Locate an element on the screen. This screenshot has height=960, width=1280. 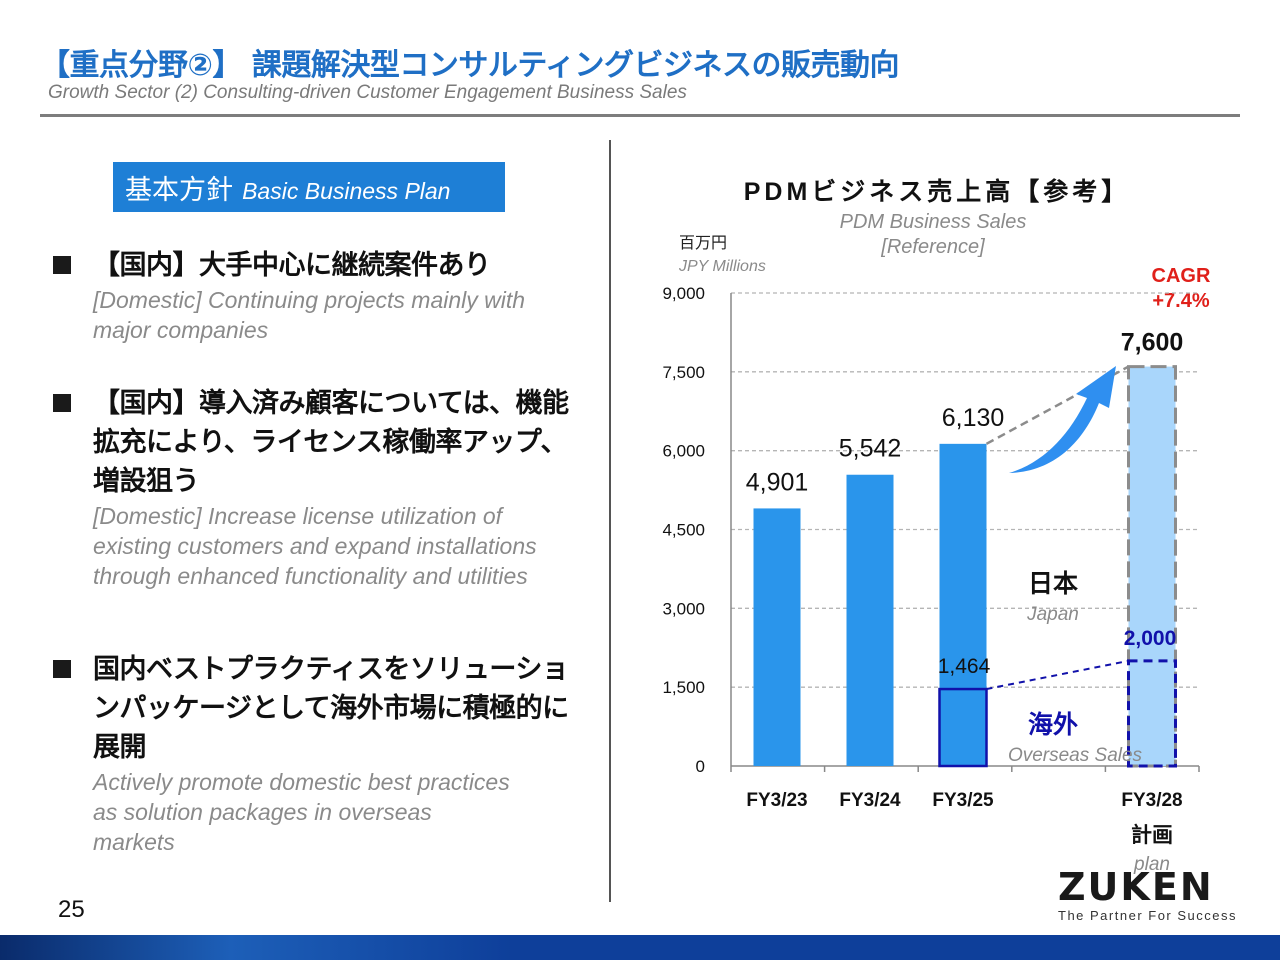
growth-arrow-icon is located at coordinates (1062, 419).